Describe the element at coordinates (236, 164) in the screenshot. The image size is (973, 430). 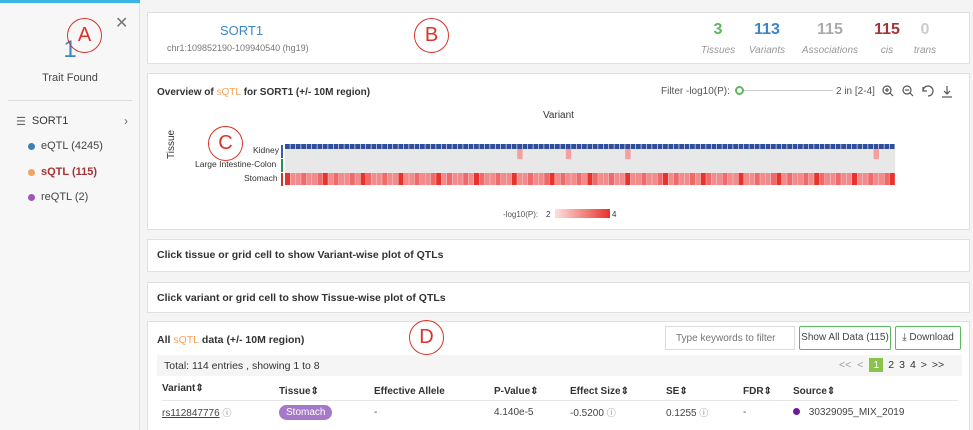
I see `tissue-label-colon: Large Intestine-Colon` at that location.